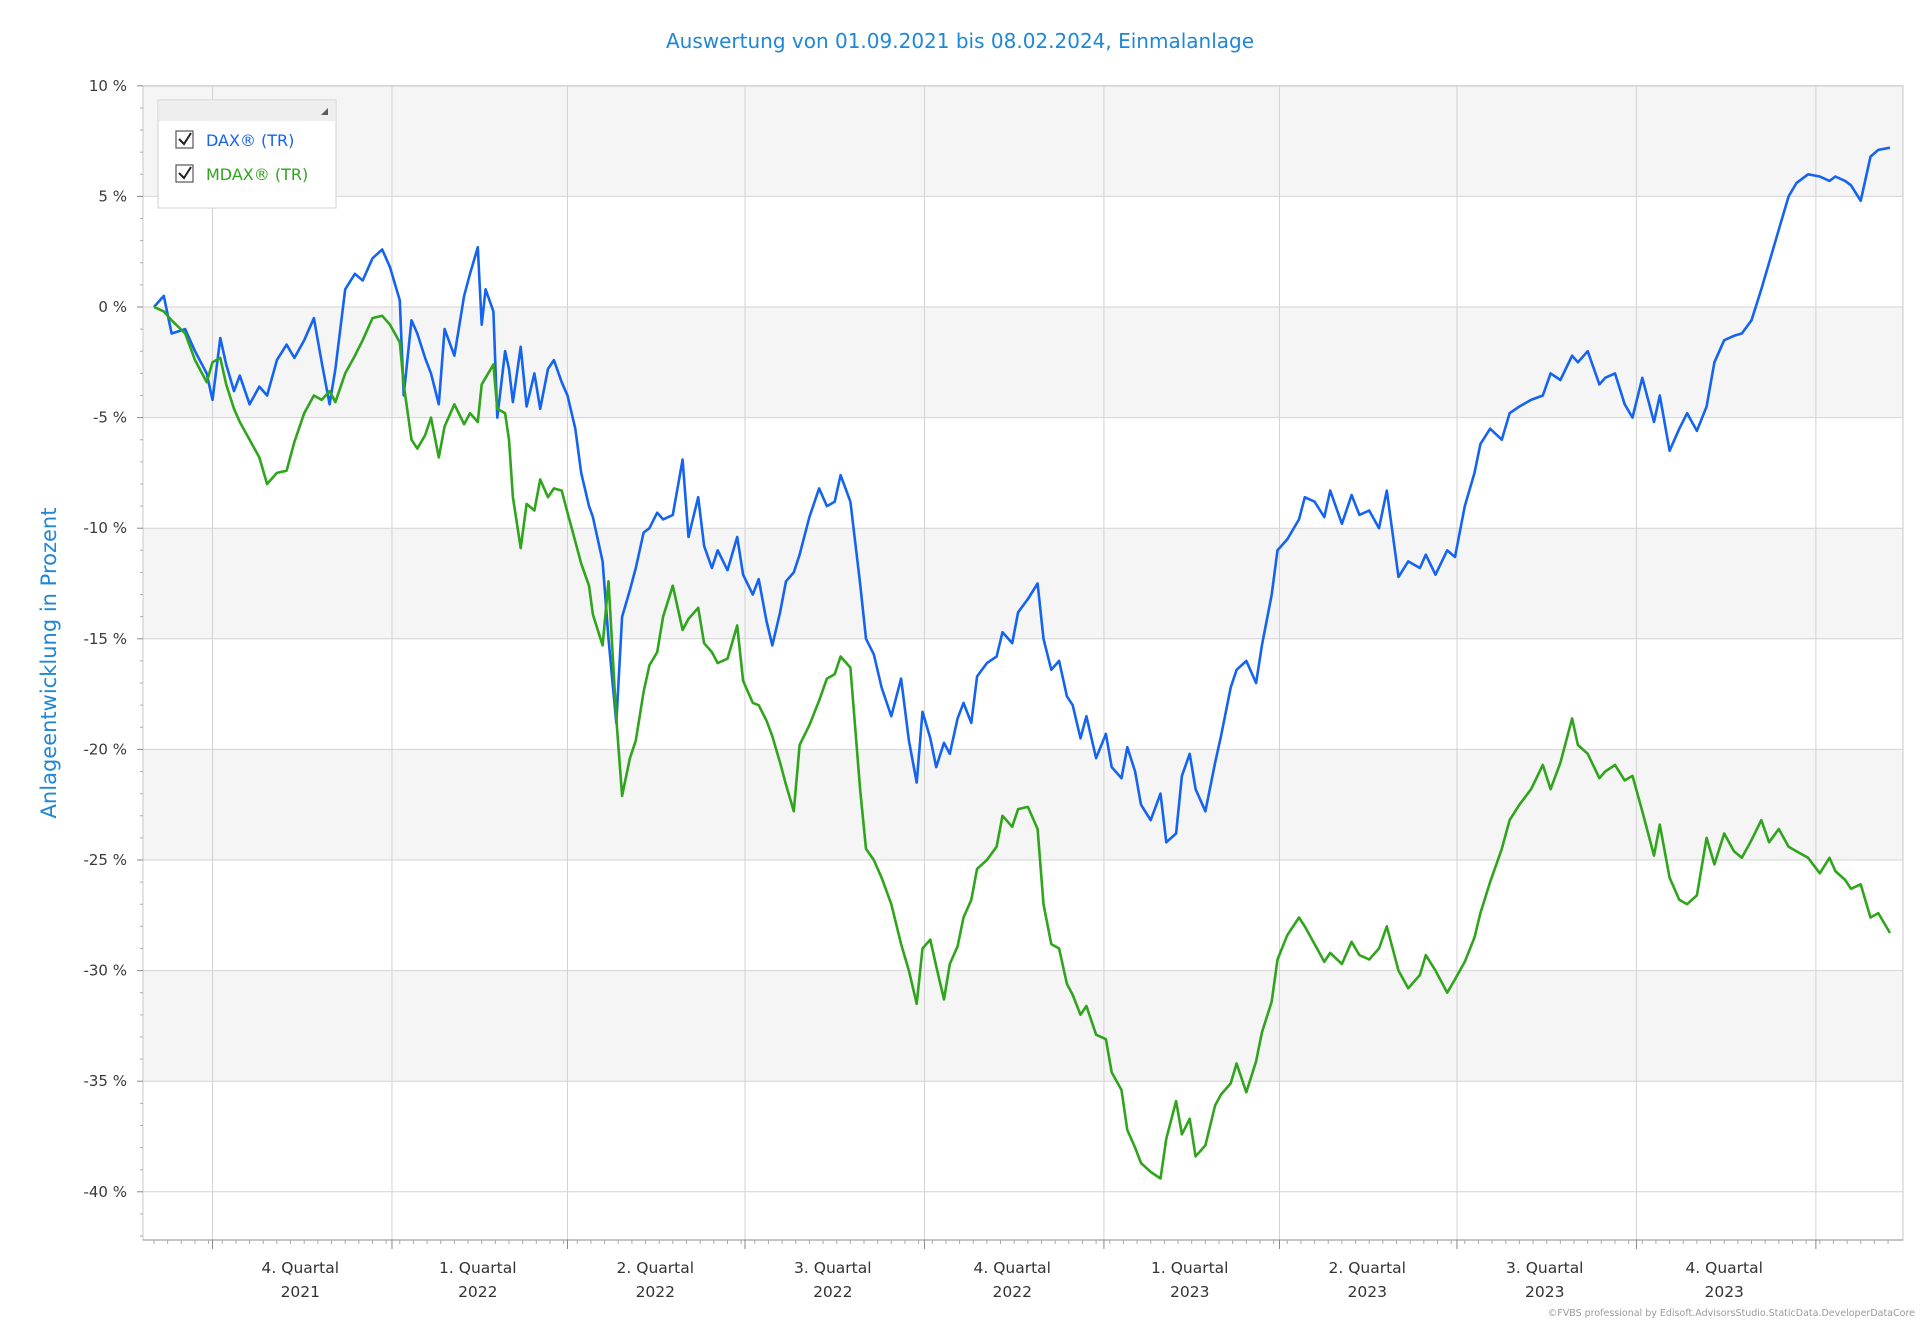 The image size is (1920, 1322). I want to click on y-tick-label: -40 %, so click(105, 1192).